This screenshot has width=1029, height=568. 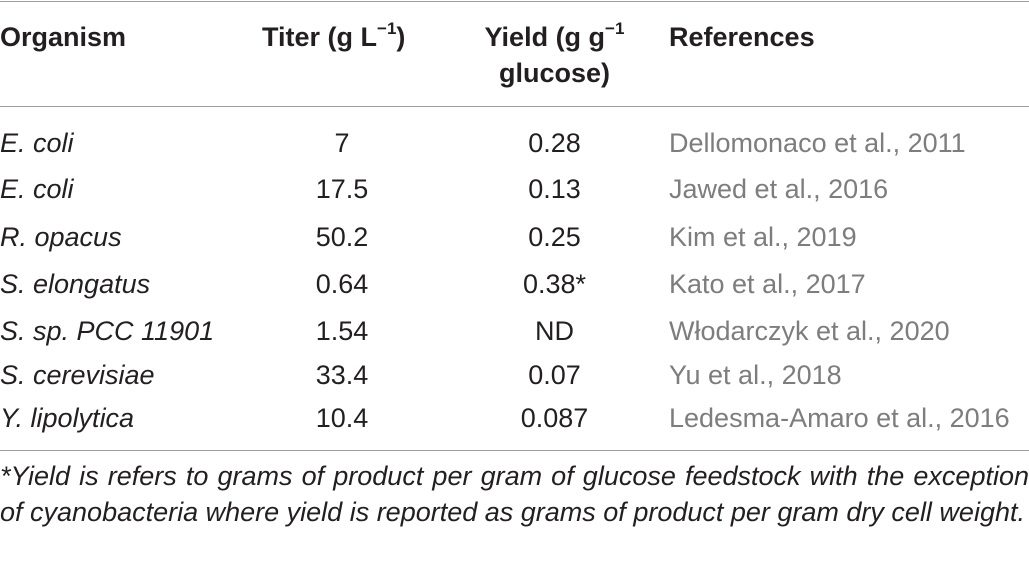 I want to click on header-titer-text: Titer (g L, so click(x=320, y=37).